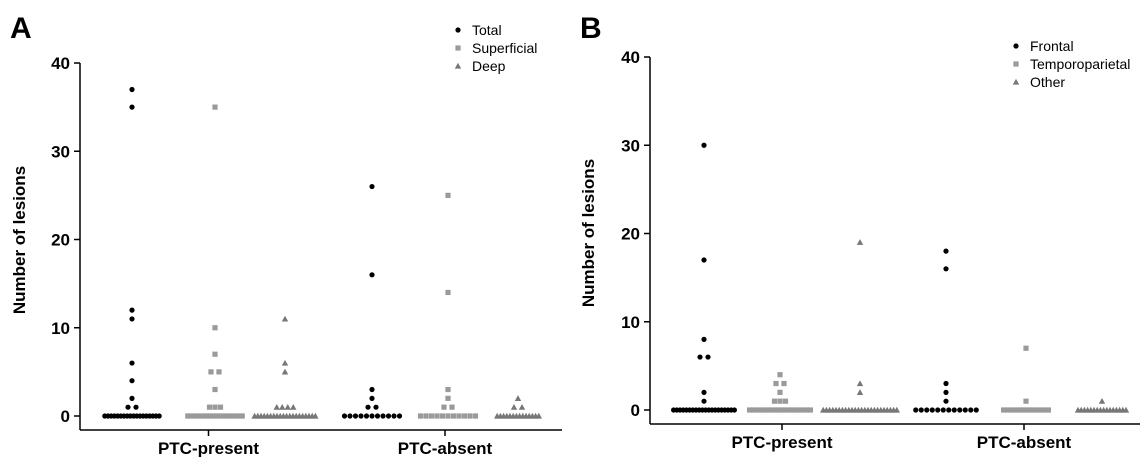 Image resolution: width=1146 pixels, height=457 pixels. I want to click on panel-b-category-label: PTC-absent, so click(1024, 442).